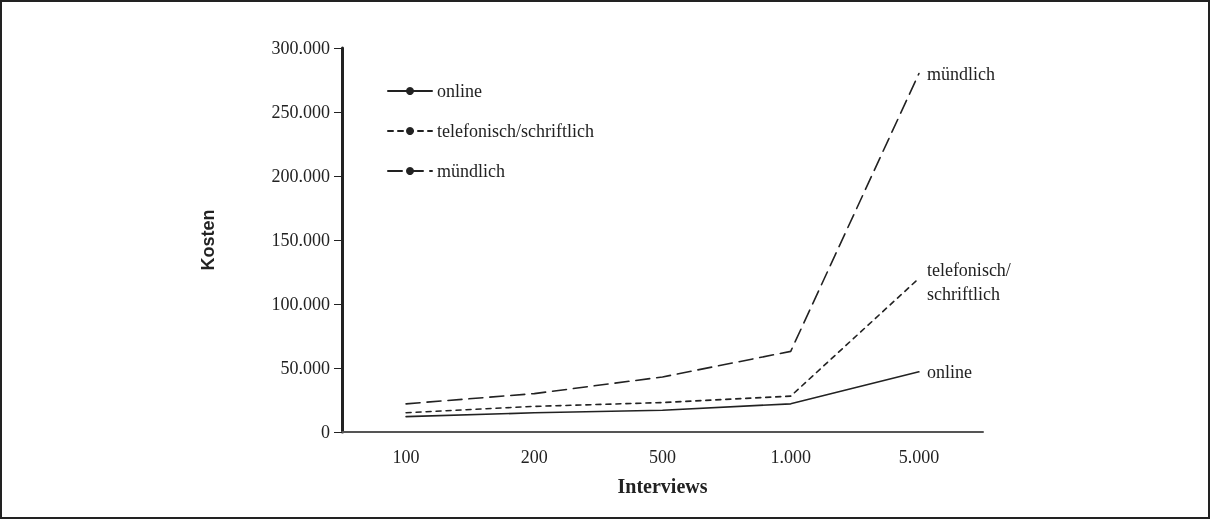 Image resolution: width=1210 pixels, height=519 pixels. I want to click on y-tick-label: 200.000, so click(300, 176).